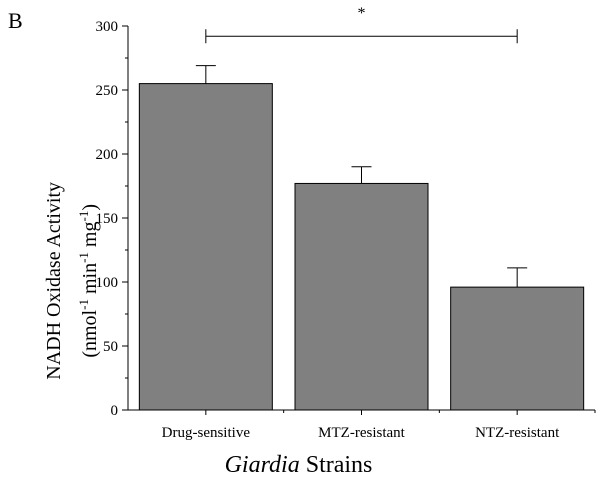  I want to click on significance-bracket, so click(361, 36).